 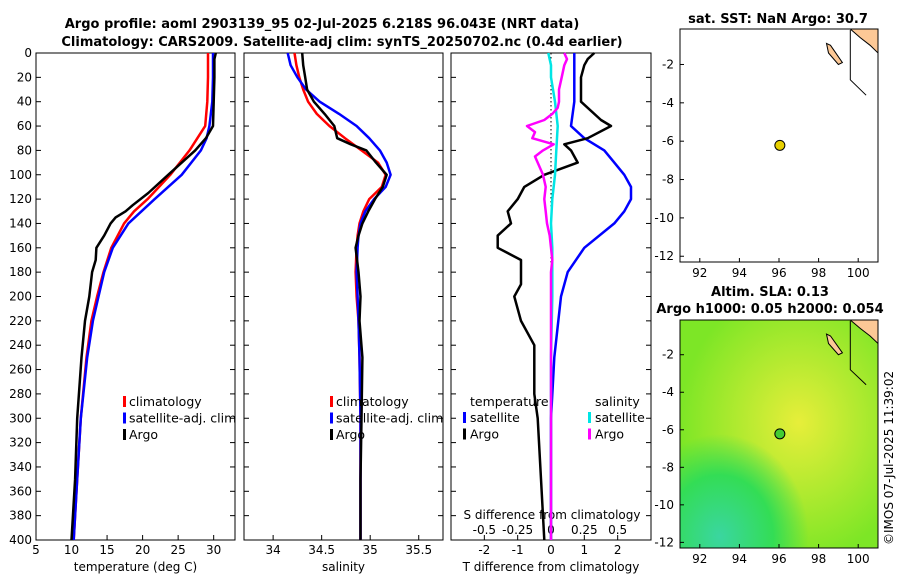 What do you see at coordinates (858, 353) in the screenshot?
I see `sla-map-coastline` at bounding box center [858, 353].